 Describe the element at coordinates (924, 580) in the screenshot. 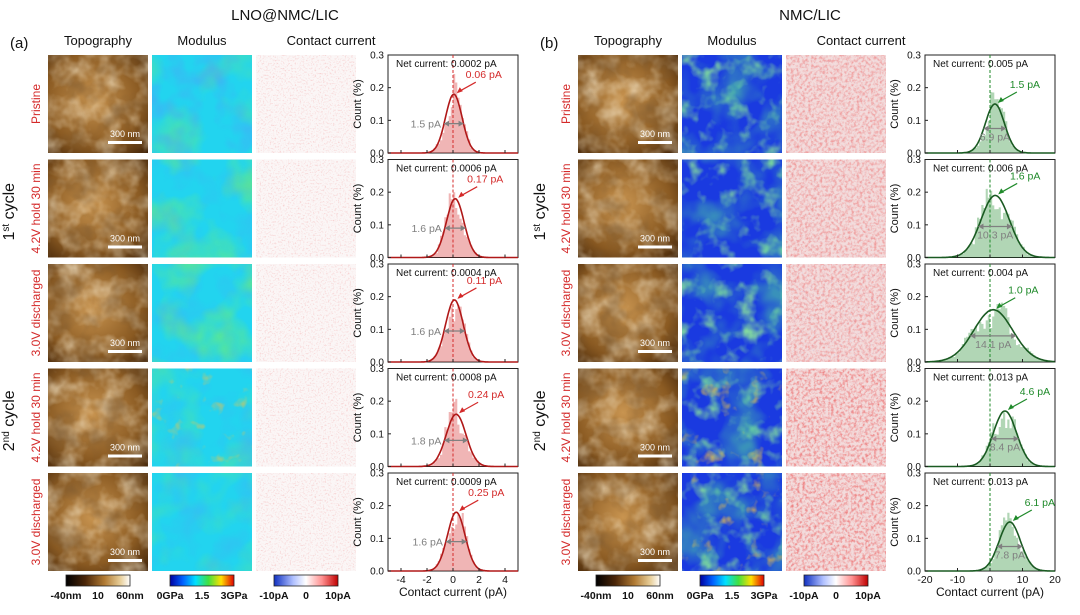

I see `x-tick-label: -20` at that location.